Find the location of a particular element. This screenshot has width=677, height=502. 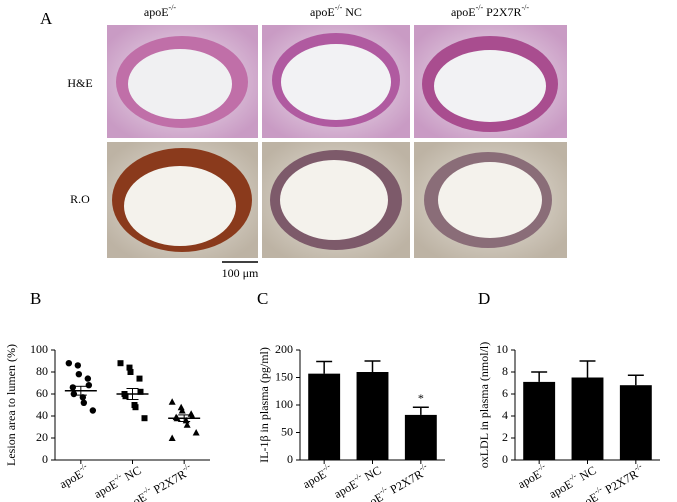

y-tick-label: 200 is located at coordinates (284, 349).